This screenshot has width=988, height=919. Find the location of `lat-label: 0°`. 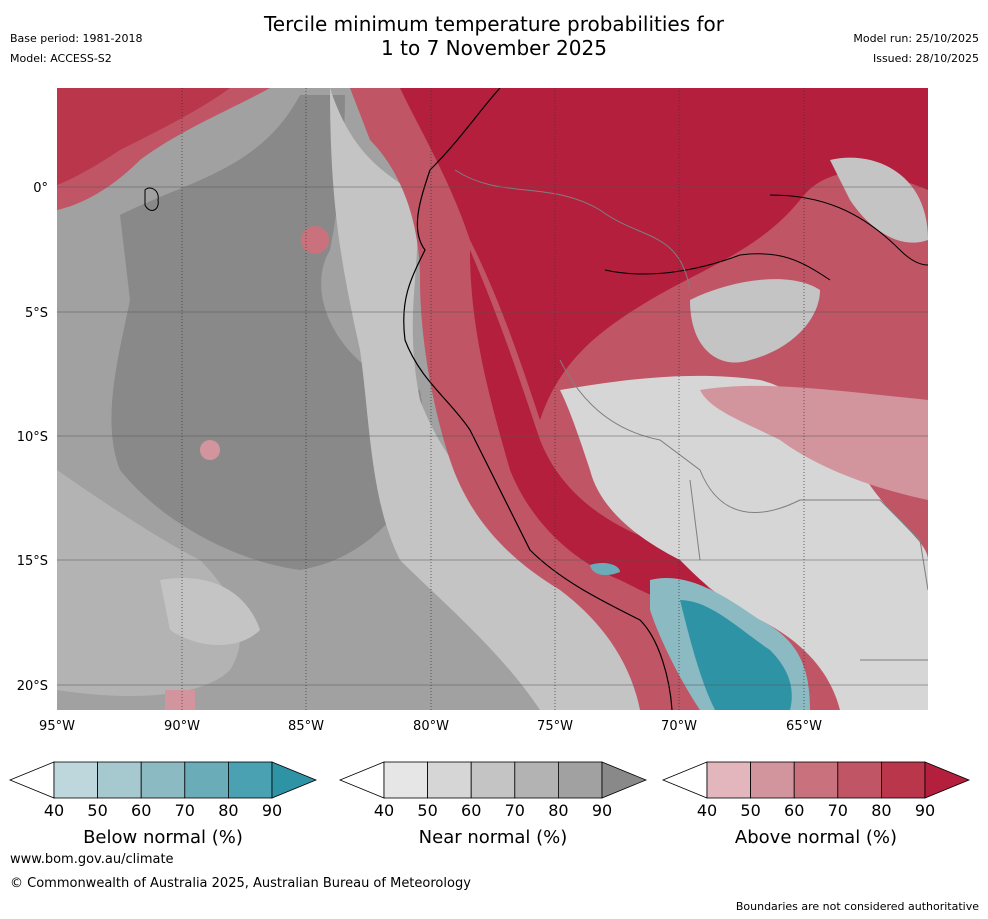

lat-label: 0° is located at coordinates (40, 188).